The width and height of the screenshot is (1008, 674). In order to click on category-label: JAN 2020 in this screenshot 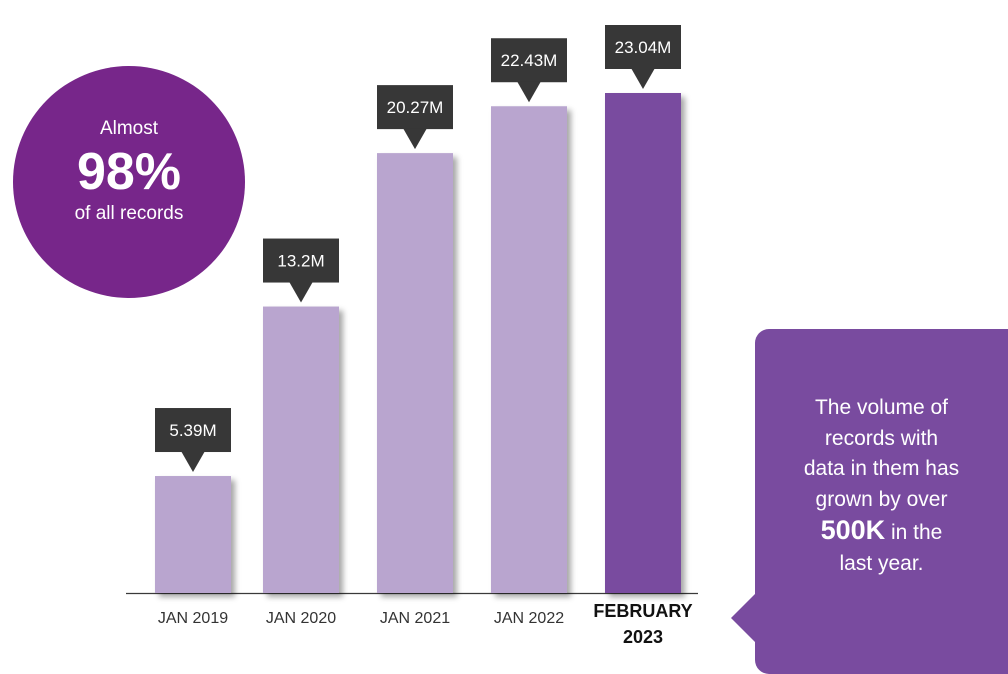, I will do `click(301, 618)`.